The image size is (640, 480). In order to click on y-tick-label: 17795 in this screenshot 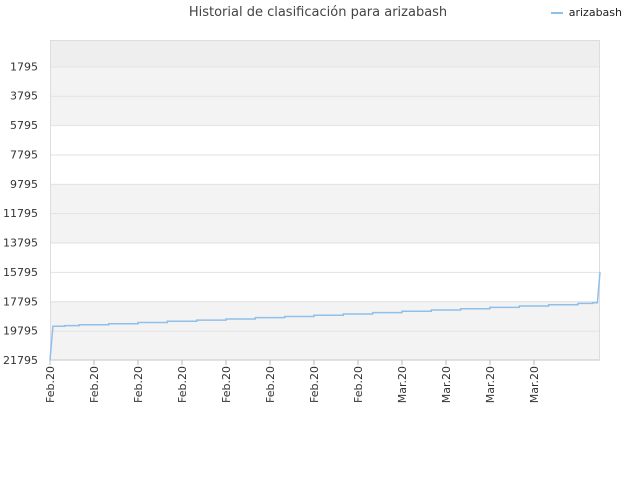, I will do `click(20, 301)`.